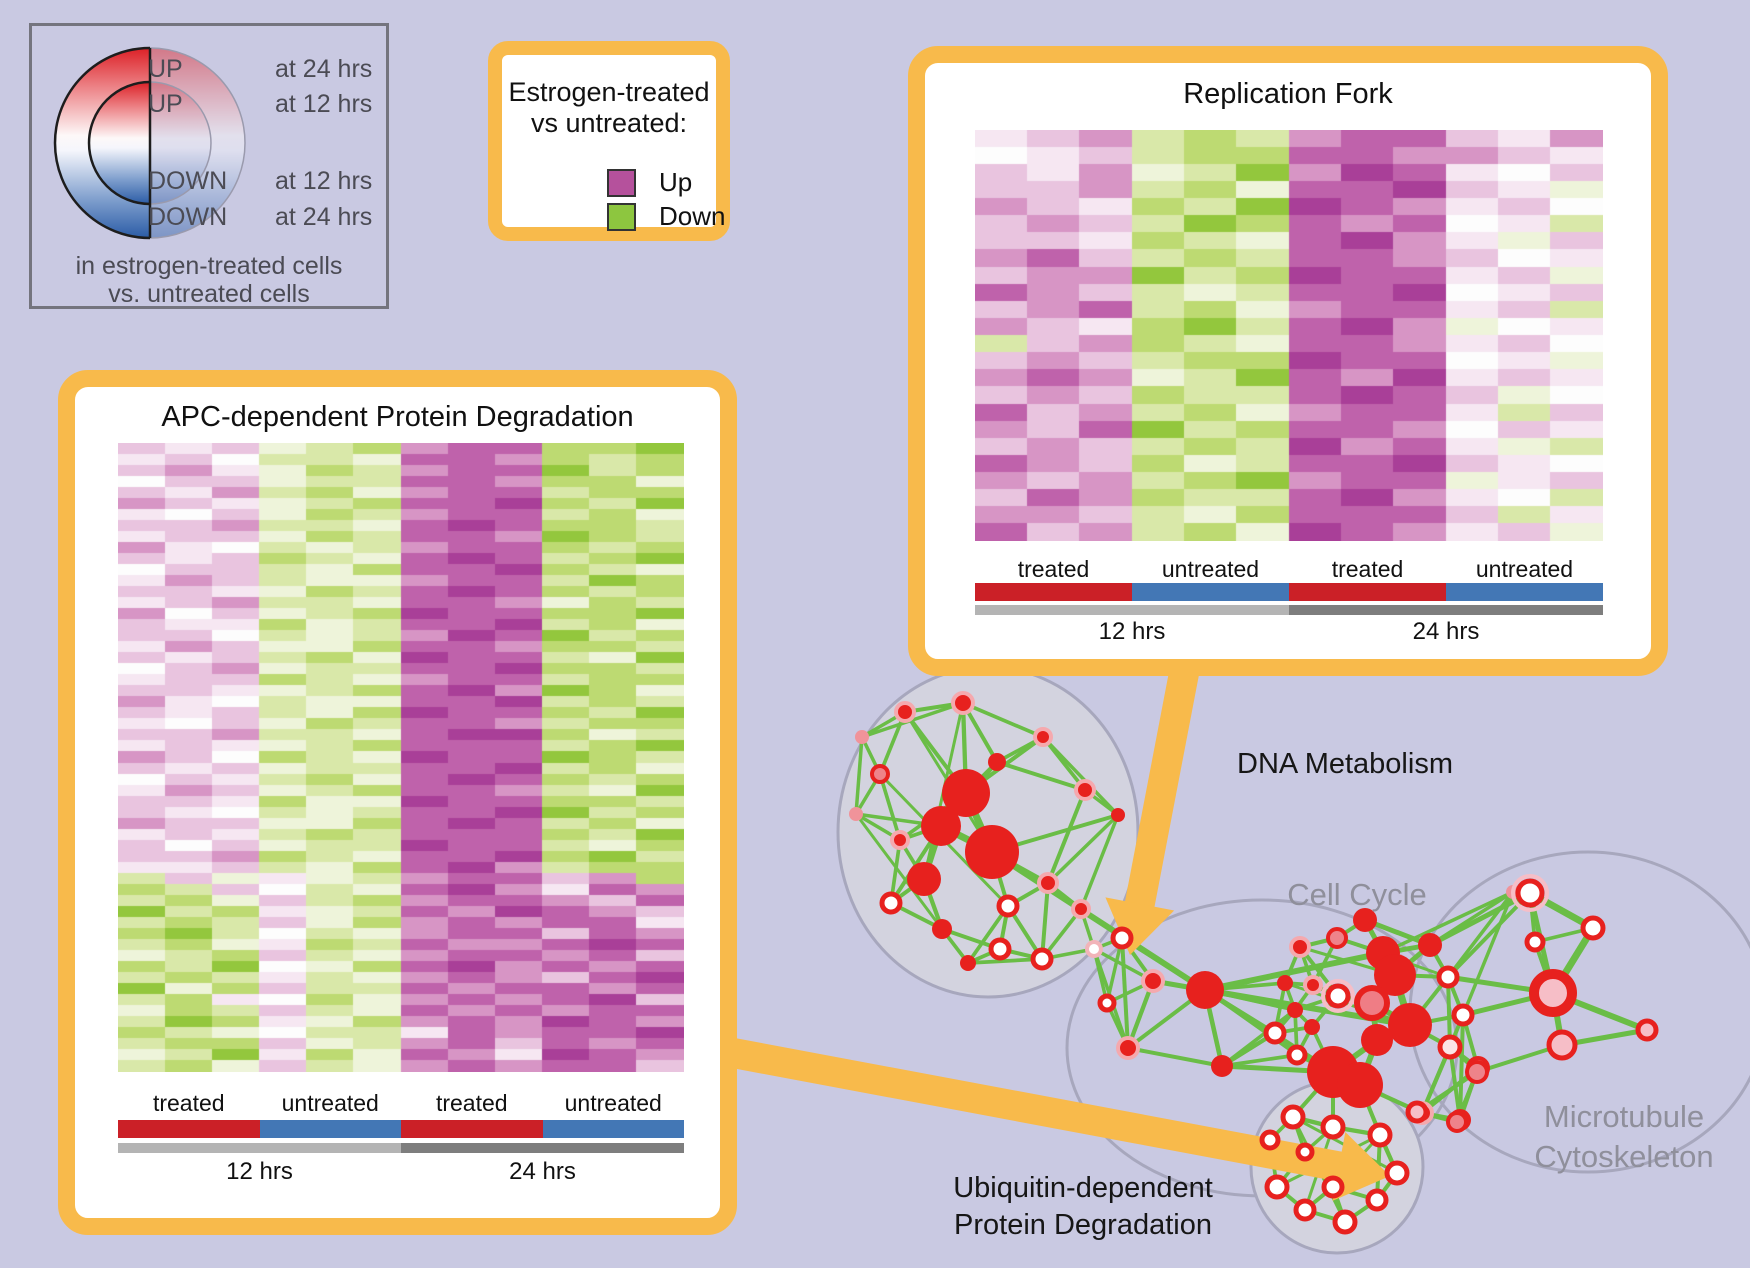  I want to click on condition-color-bar, so click(401, 1129).